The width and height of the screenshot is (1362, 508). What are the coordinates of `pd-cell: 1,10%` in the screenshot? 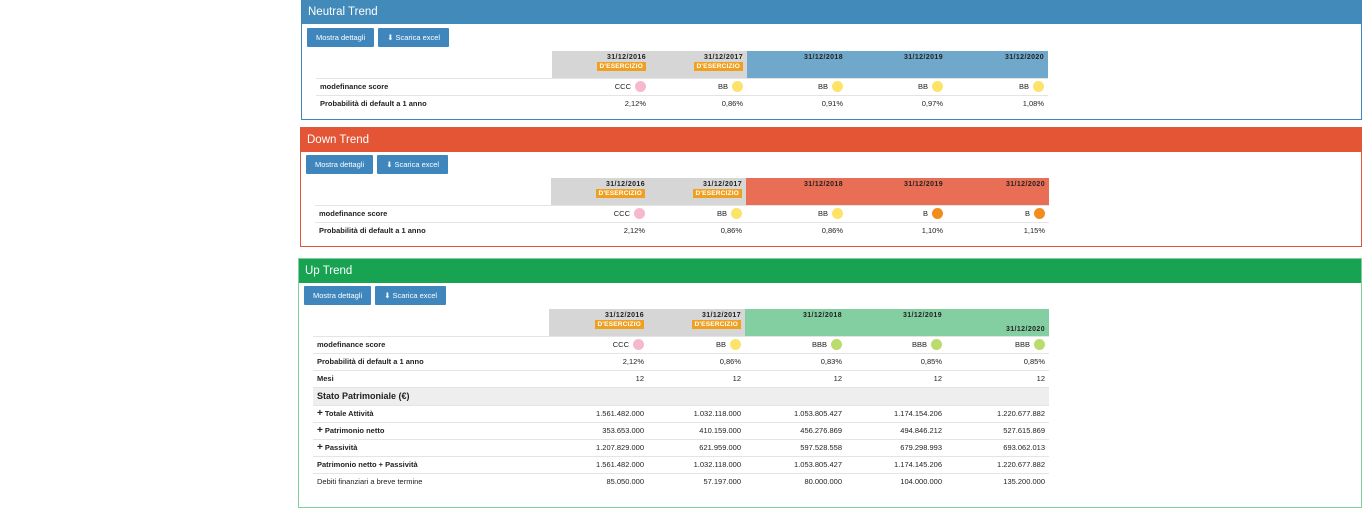 It's located at (897, 230).